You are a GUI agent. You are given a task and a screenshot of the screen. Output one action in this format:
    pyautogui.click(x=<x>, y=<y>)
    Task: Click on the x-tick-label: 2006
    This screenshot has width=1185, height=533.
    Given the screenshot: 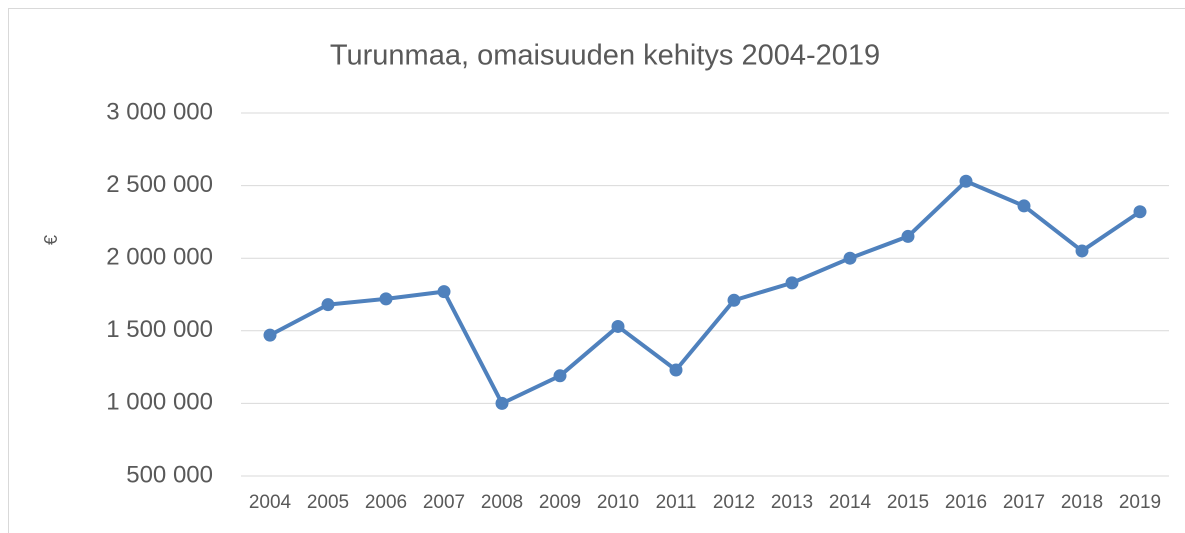 What is the action you would take?
    pyautogui.click(x=386, y=502)
    